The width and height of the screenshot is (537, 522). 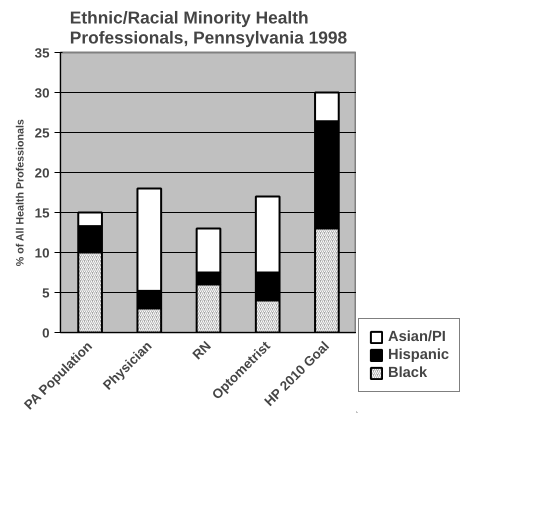 I want to click on x-tick-label: RN, so click(x=202, y=350).